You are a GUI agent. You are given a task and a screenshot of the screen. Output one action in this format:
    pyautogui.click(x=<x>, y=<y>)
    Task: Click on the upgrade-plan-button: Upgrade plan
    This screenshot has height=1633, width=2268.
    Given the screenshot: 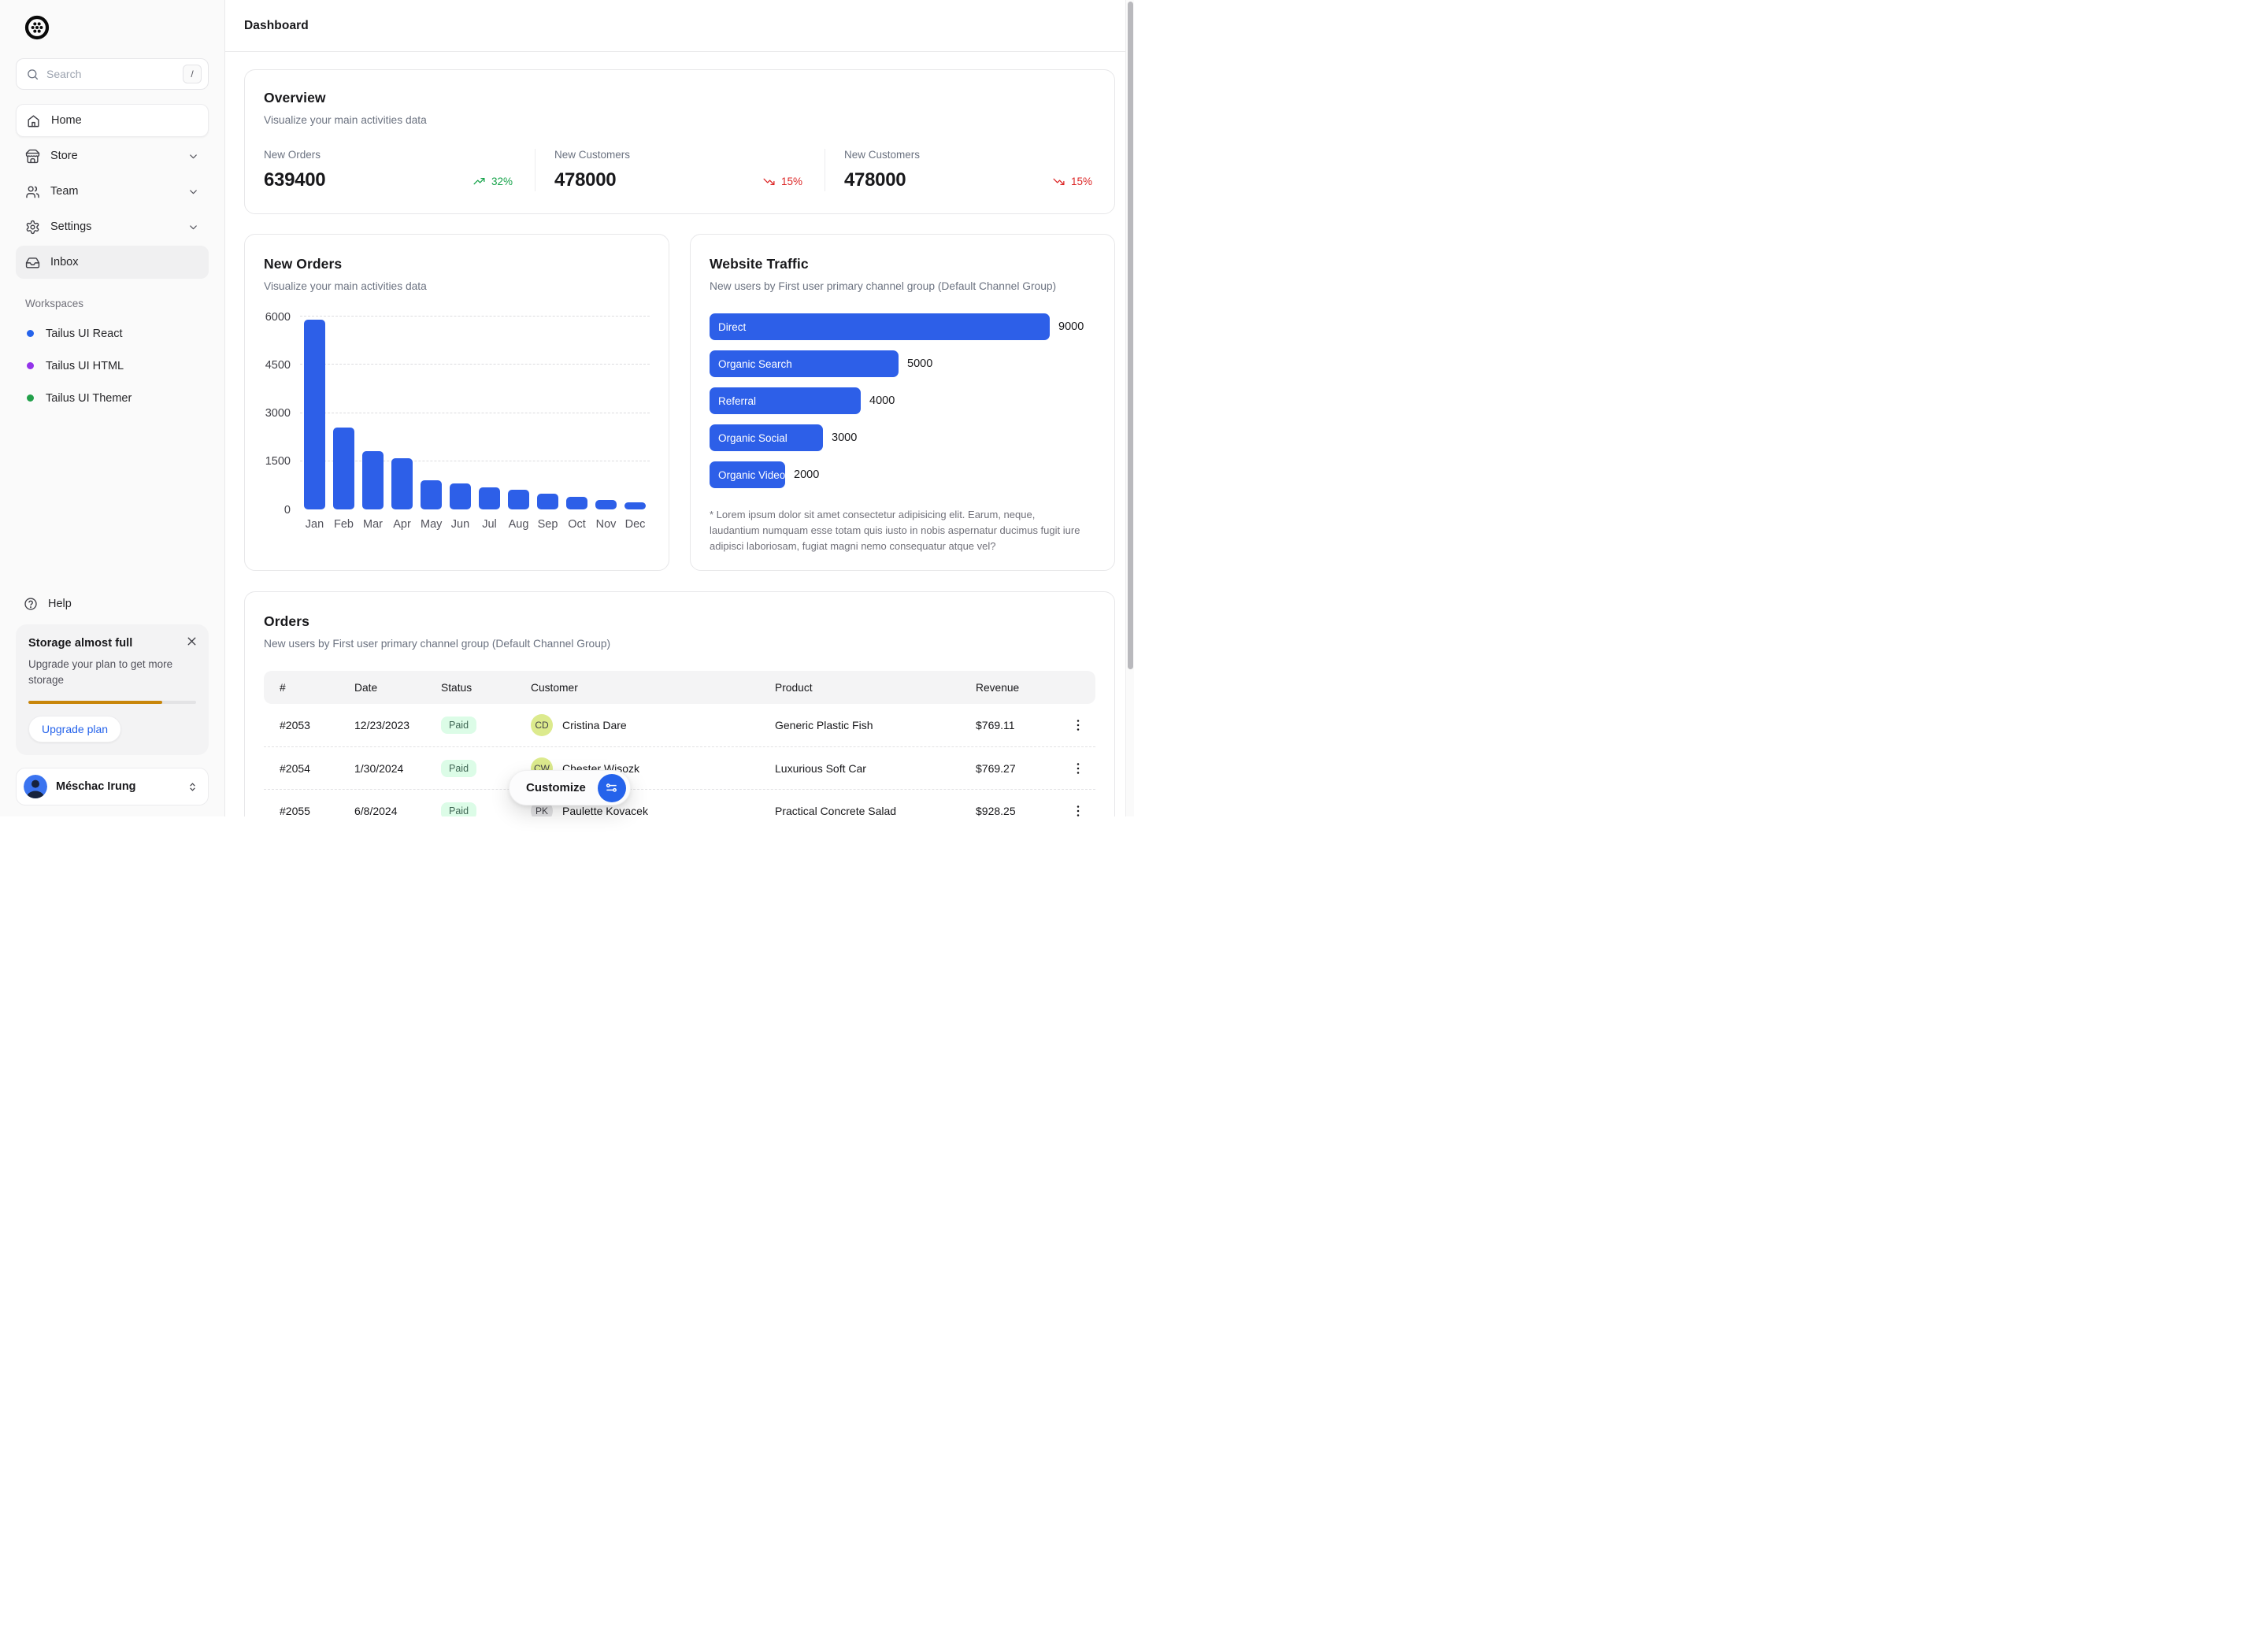 What is the action you would take?
    pyautogui.click(x=75, y=729)
    